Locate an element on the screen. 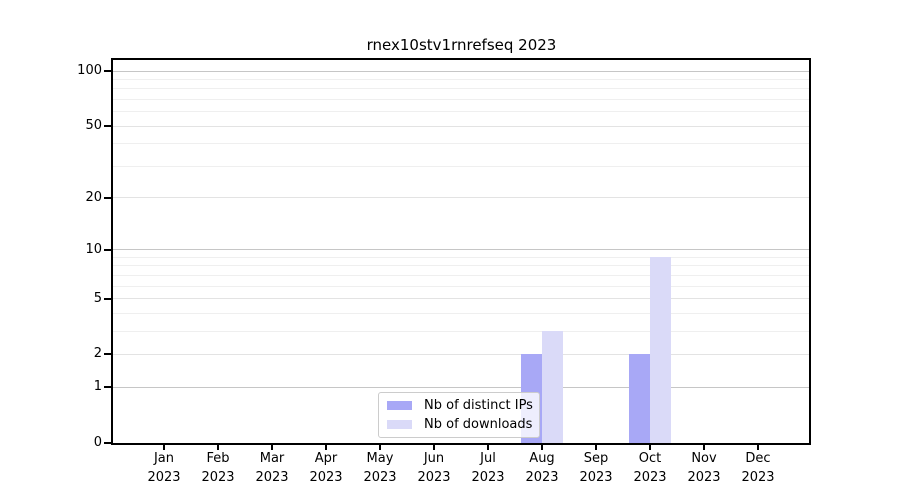  y-tick-label: 5 is located at coordinates (97, 298).